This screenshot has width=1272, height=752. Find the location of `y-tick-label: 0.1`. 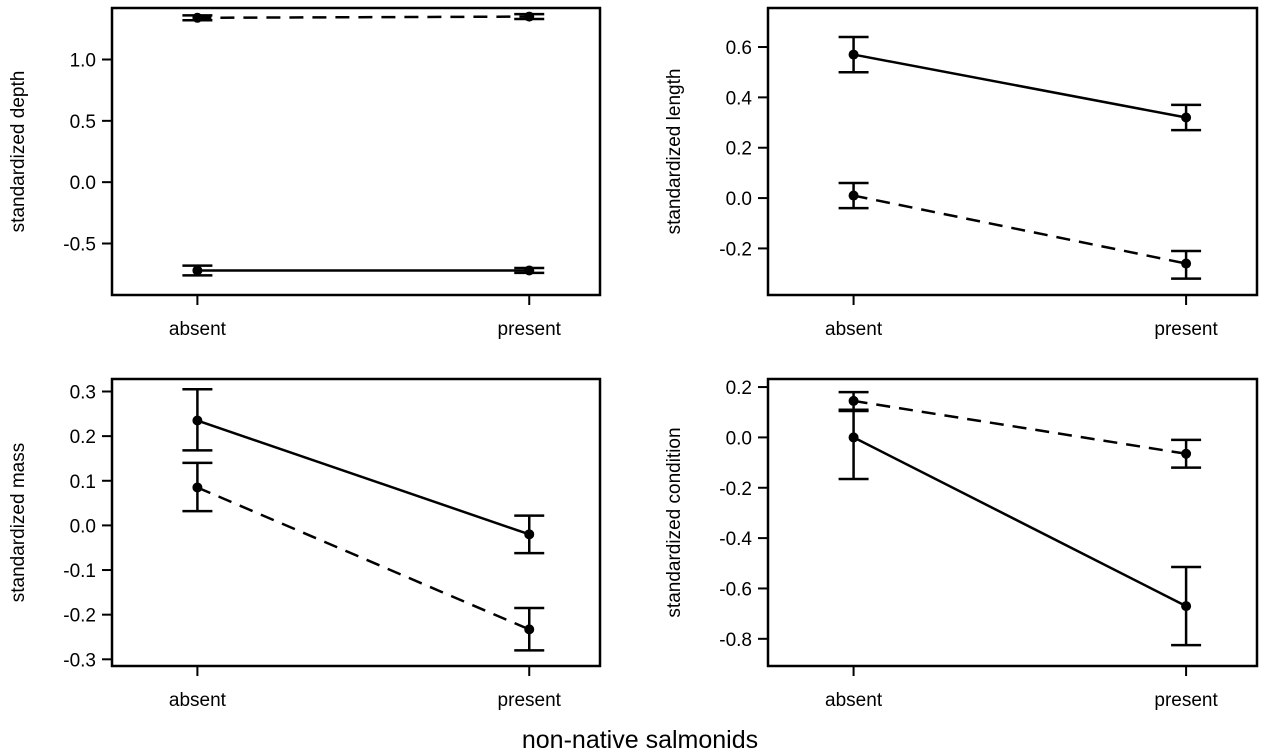

y-tick-label: 0.1 is located at coordinates (83, 482).